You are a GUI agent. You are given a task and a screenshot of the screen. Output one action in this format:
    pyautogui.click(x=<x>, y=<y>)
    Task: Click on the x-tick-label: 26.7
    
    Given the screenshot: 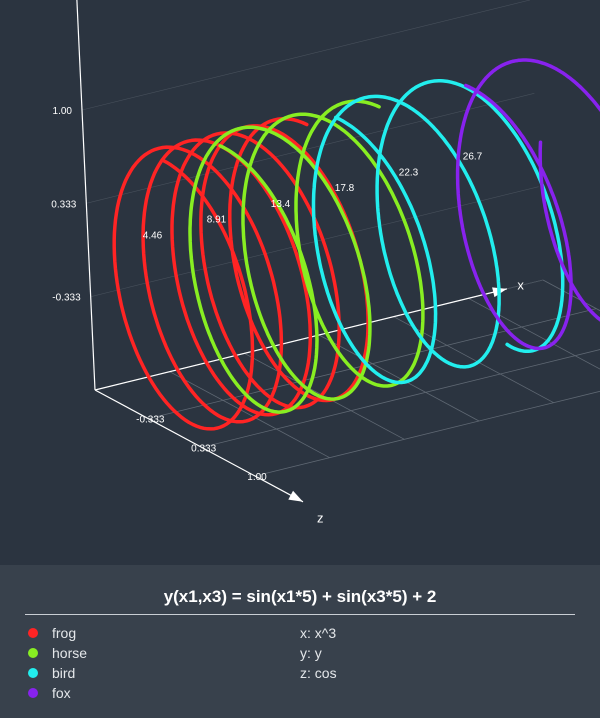 What is the action you would take?
    pyautogui.click(x=473, y=157)
    